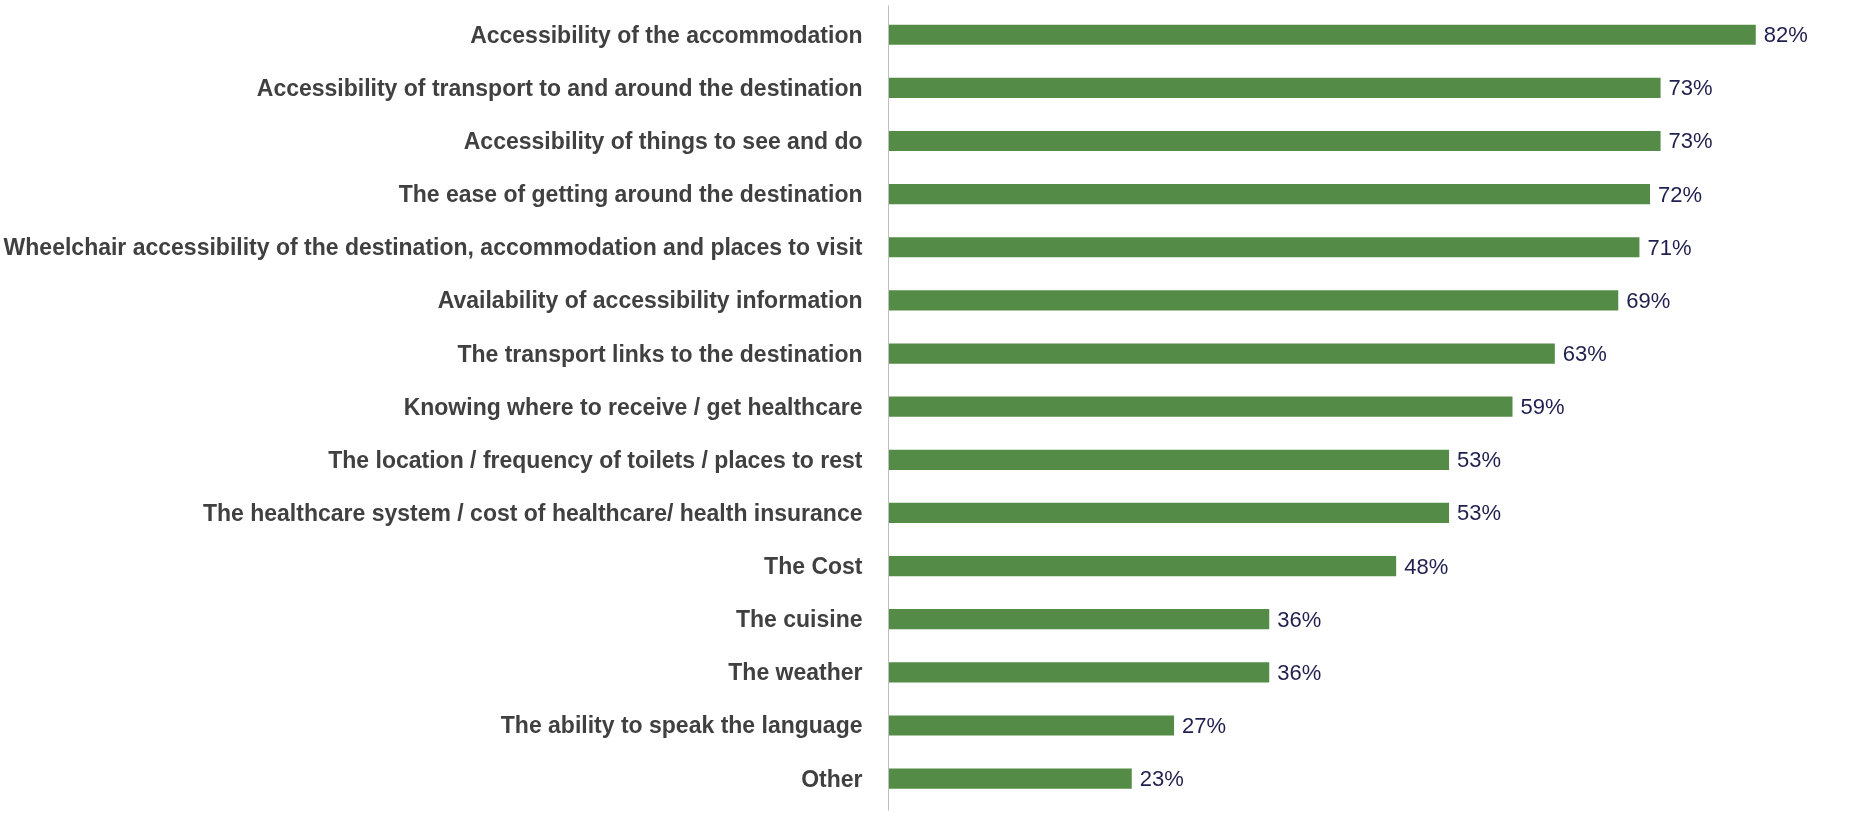 This screenshot has height=821, width=1864. Describe the element at coordinates (630, 194) in the screenshot. I see `y-tick-label: The ease of getting around the destination` at that location.